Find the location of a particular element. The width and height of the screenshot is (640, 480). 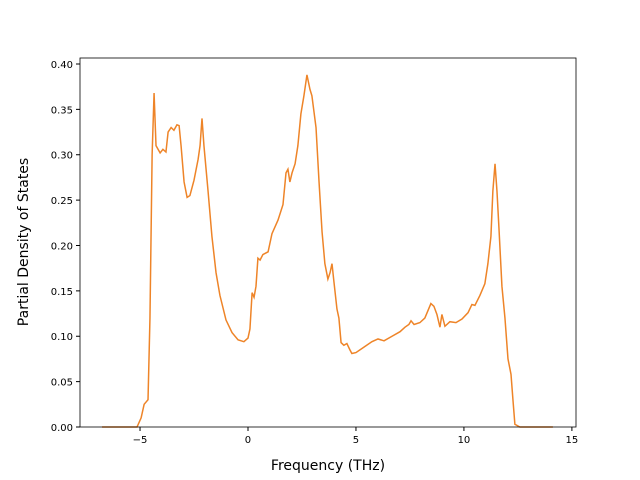

x-tick-label: 0 is located at coordinates (248, 440).